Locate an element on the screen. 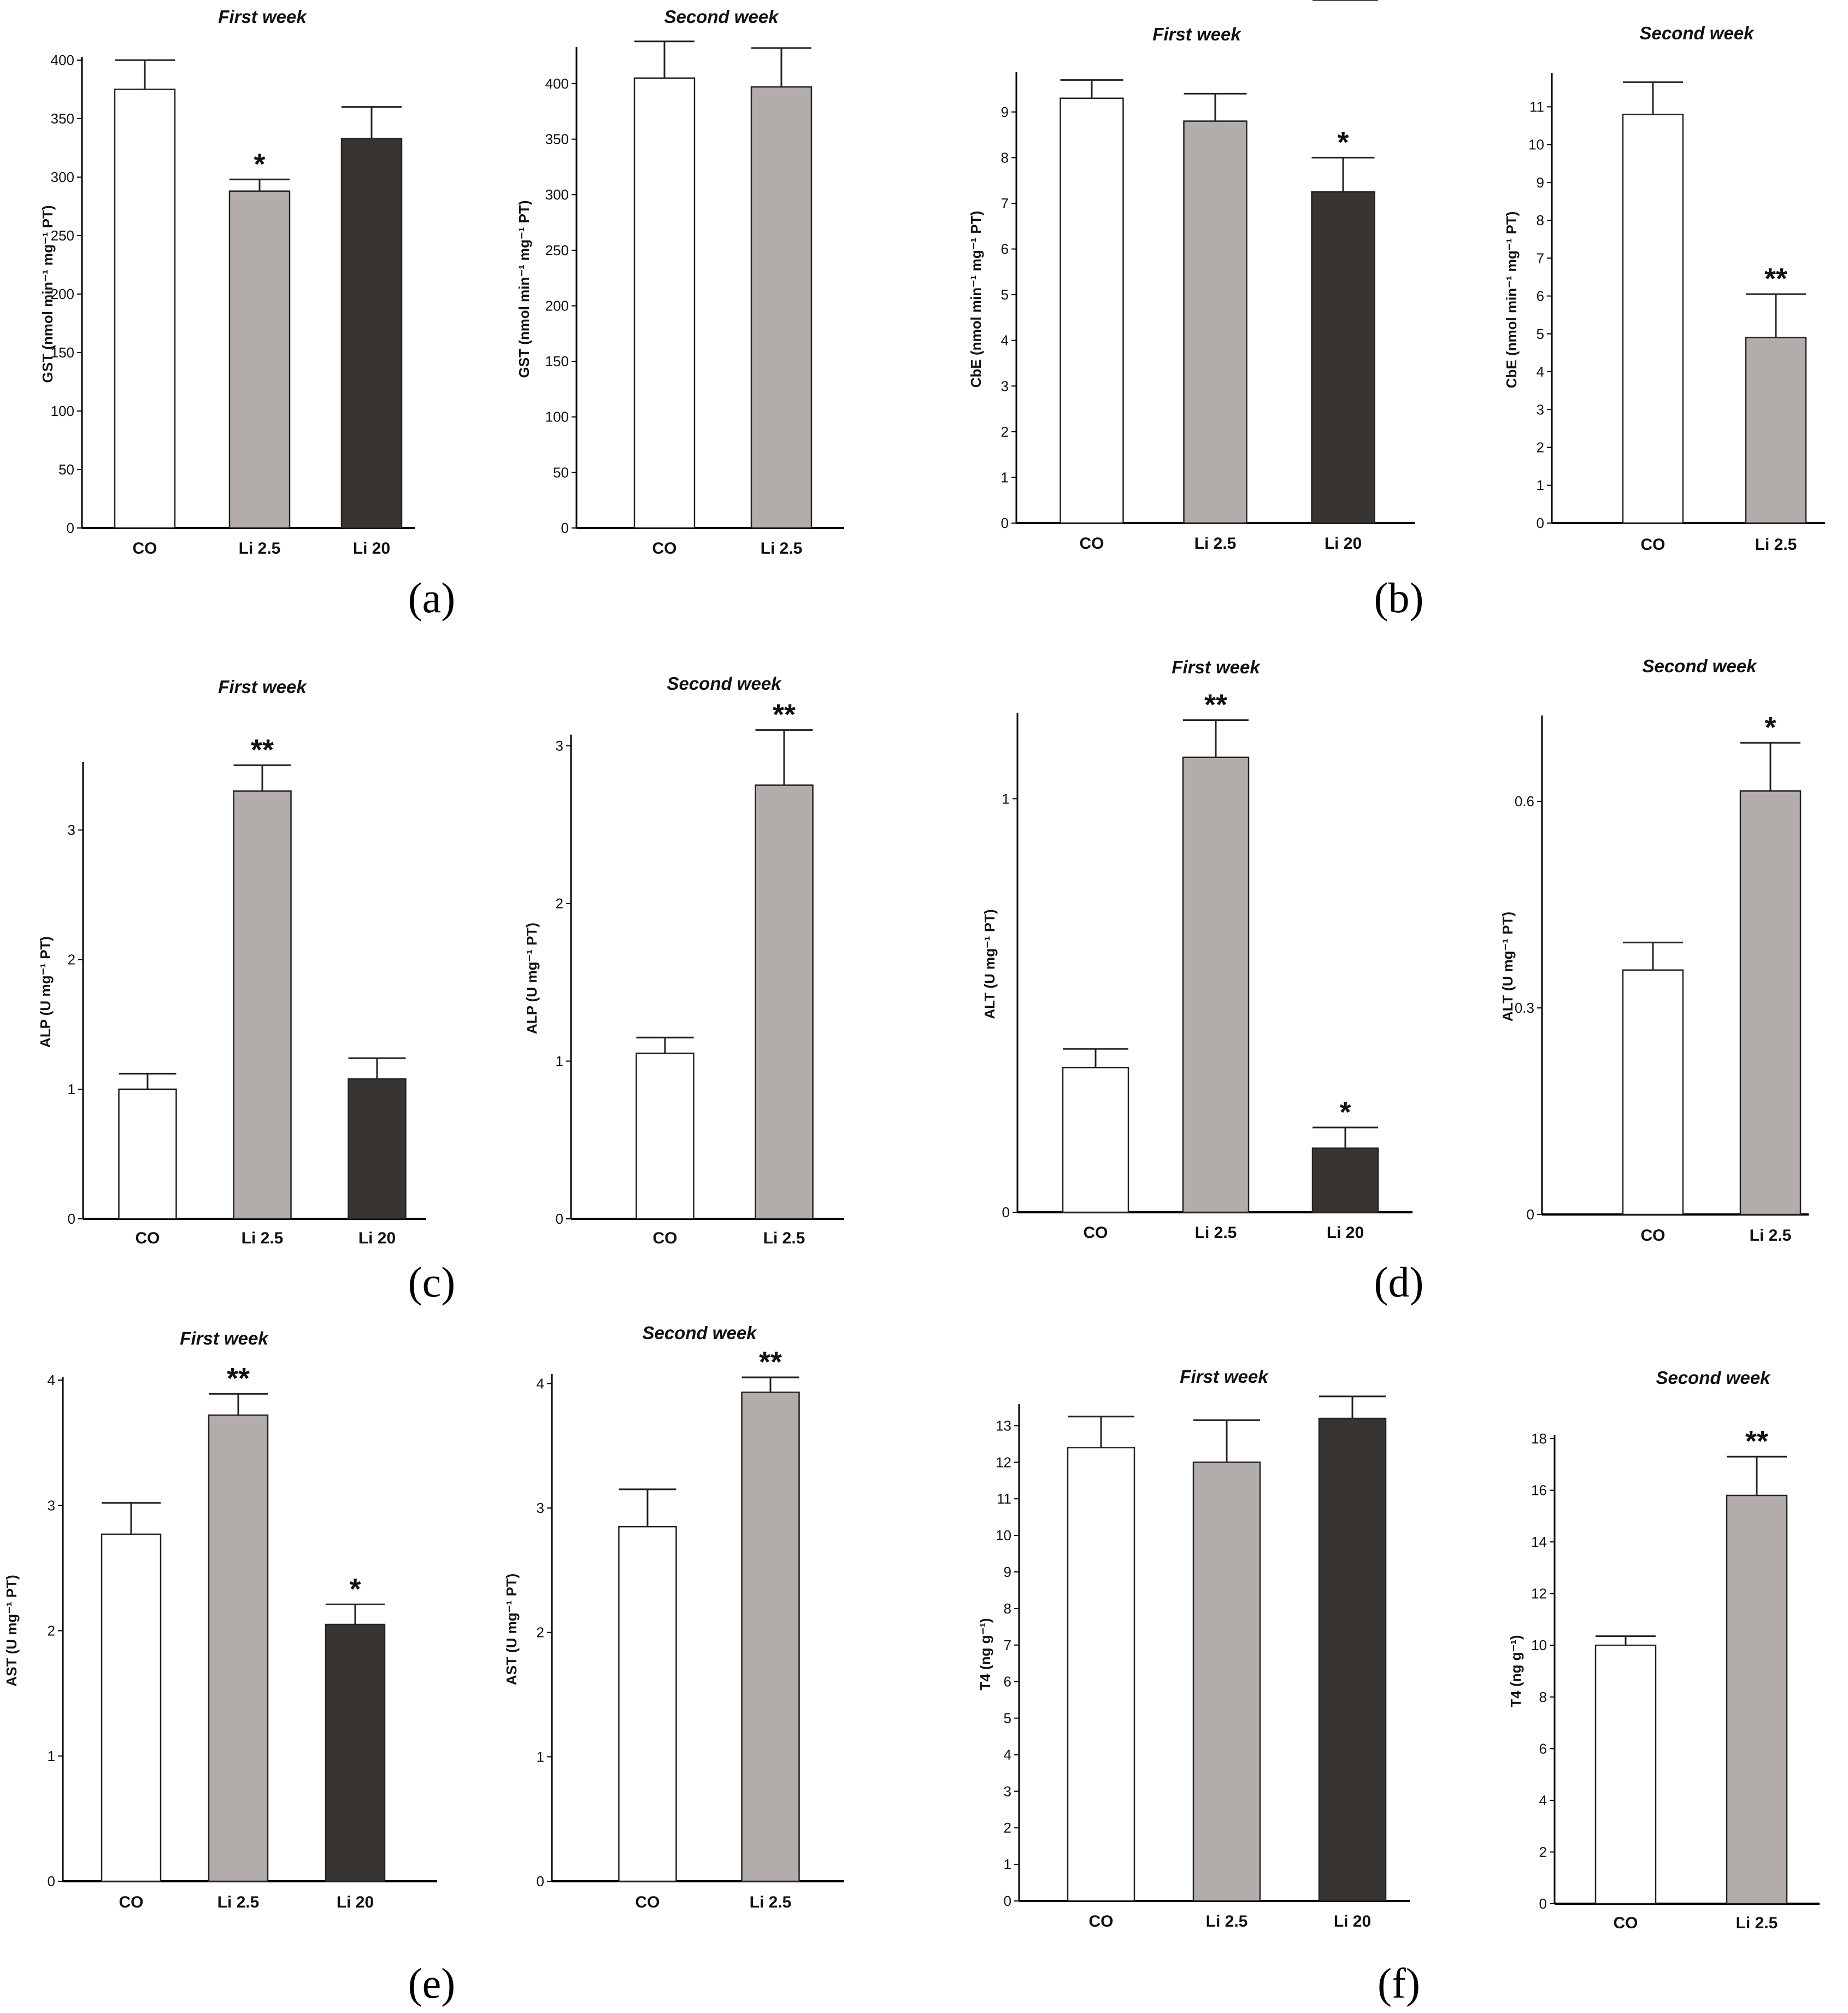  y-tick-label: 12 is located at coordinates (1003, 1462).